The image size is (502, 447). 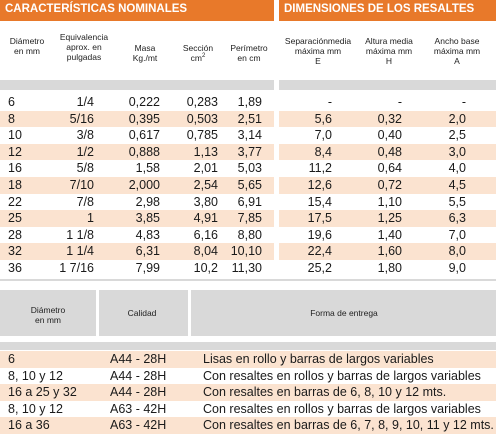 What do you see at coordinates (389, 201) in the screenshot?
I see `cell-h: 1,10` at bounding box center [389, 201].